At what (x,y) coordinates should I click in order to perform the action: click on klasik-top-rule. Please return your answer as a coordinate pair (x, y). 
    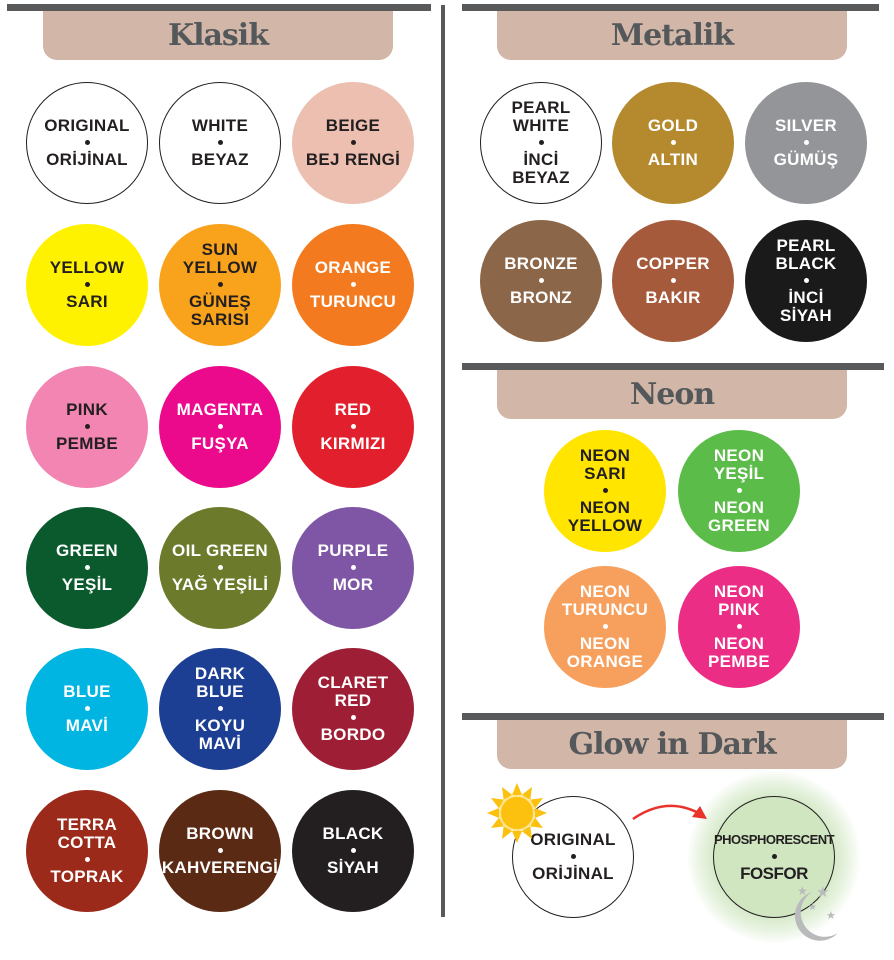
    Looking at the image, I should click on (219, 7).